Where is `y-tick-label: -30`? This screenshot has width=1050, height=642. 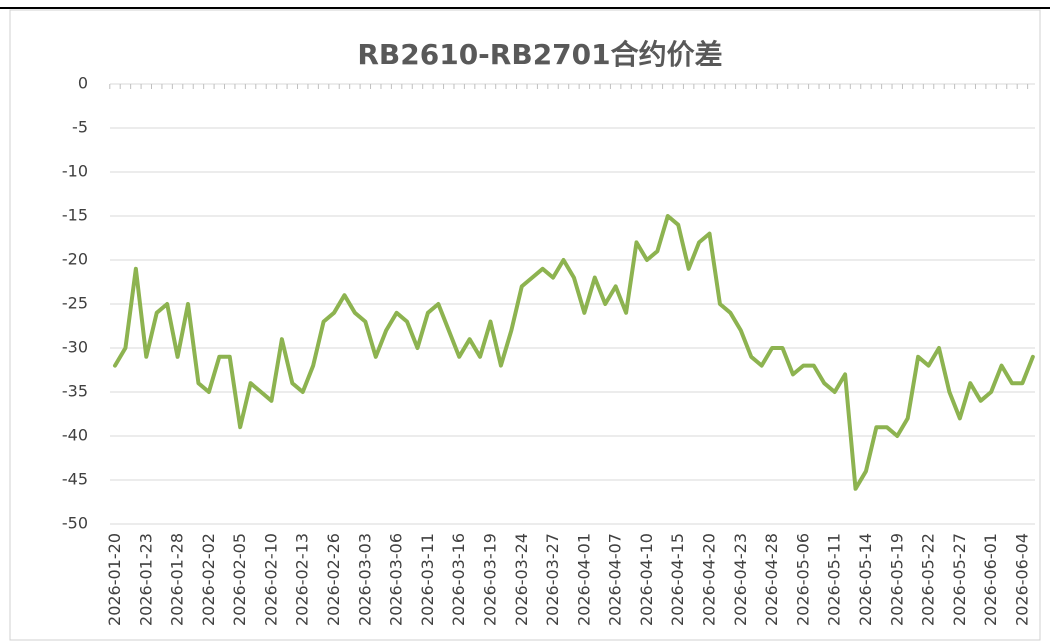 y-tick-label: -30 is located at coordinates (75, 347).